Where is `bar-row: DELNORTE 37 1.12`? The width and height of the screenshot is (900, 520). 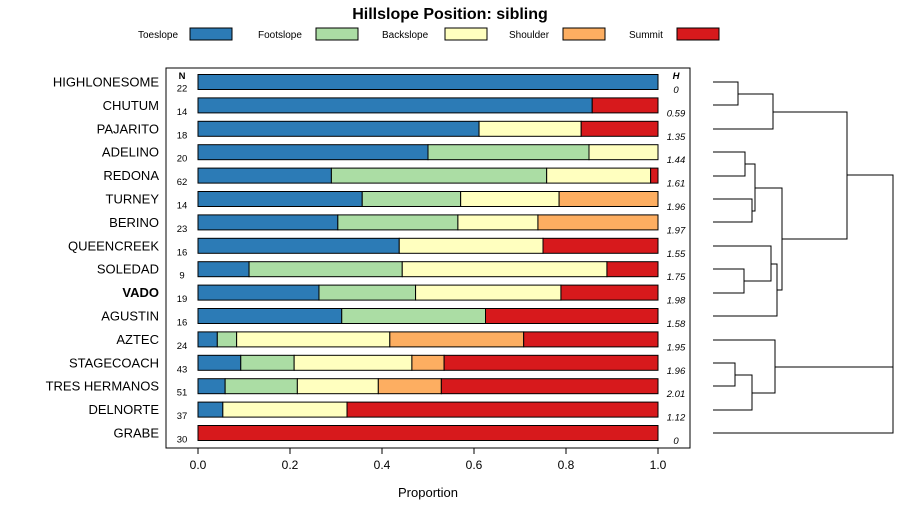
bar-row: DELNORTE 37 1.12 is located at coordinates (387, 412).